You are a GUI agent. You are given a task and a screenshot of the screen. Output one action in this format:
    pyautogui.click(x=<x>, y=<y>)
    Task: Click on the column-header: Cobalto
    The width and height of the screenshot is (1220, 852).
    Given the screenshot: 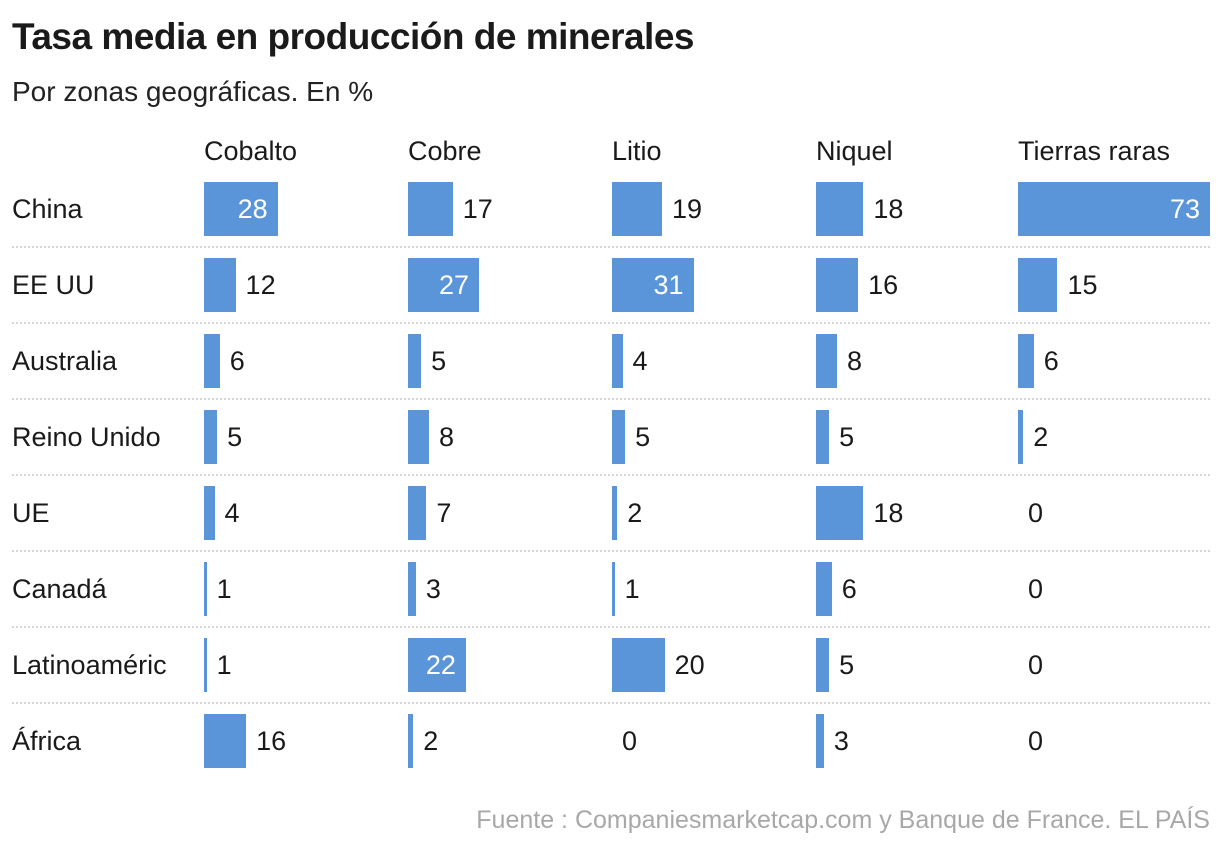 What is the action you would take?
    pyautogui.click(x=251, y=151)
    